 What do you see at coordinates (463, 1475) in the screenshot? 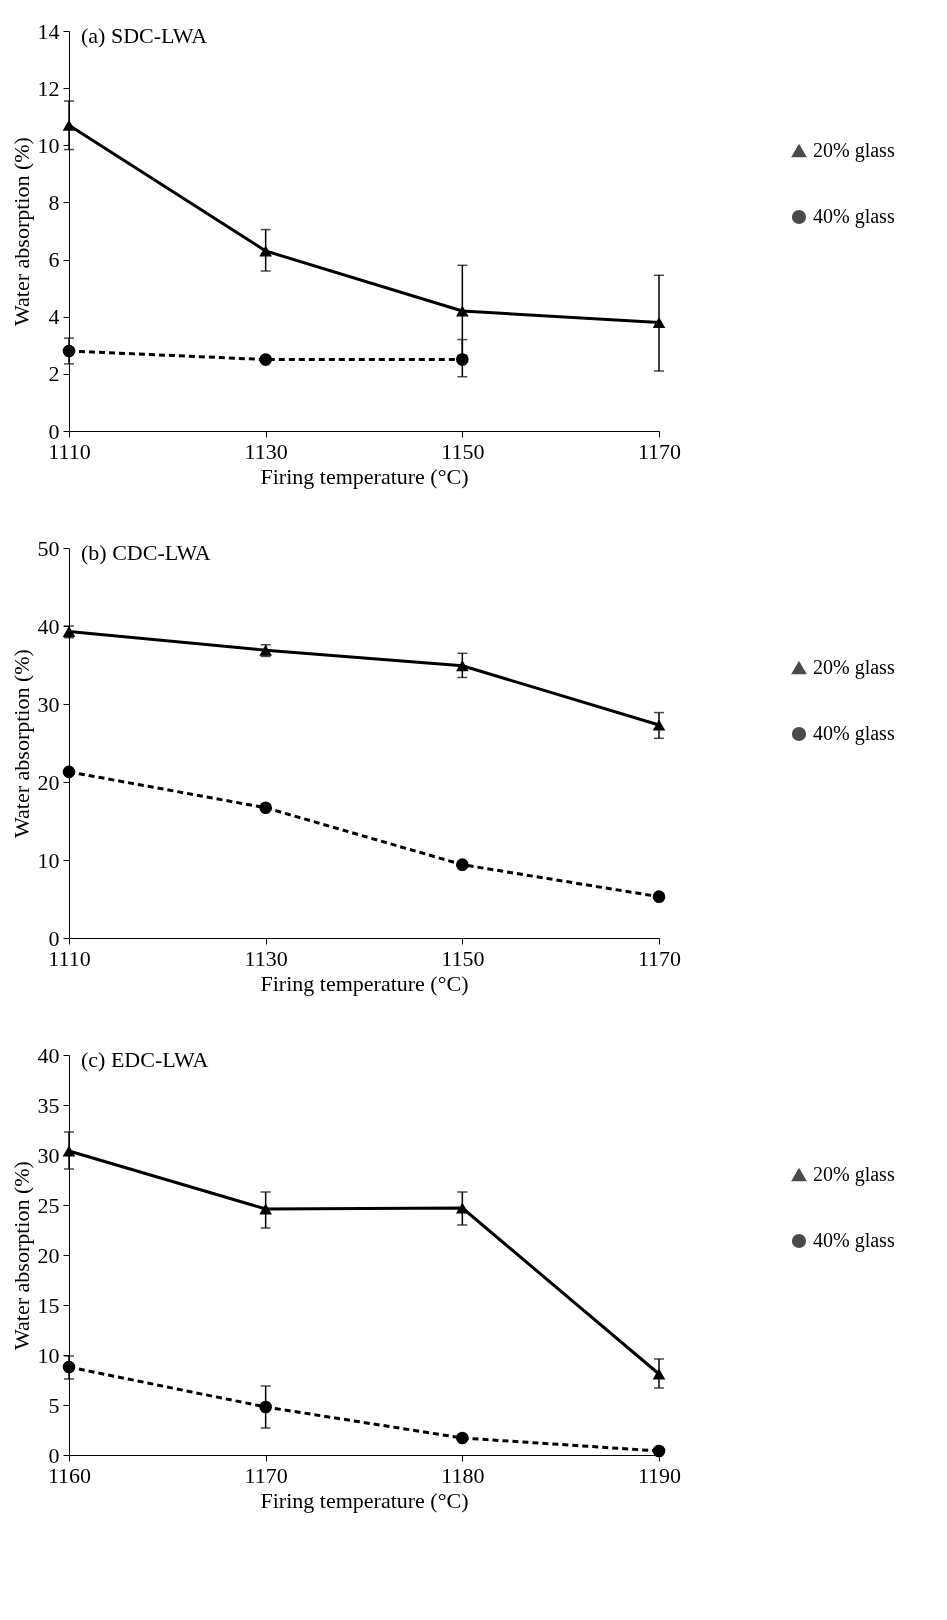
I see `x-tick-label: 1180` at bounding box center [463, 1475].